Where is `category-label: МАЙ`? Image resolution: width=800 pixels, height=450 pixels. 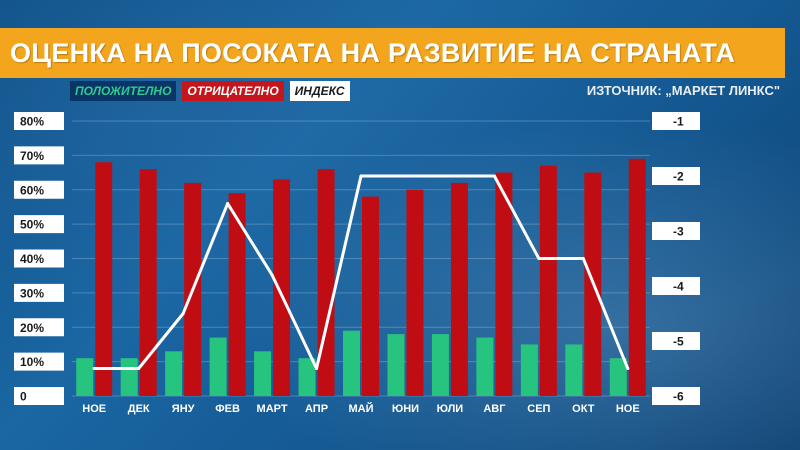 category-label: МАЙ is located at coordinates (360, 408).